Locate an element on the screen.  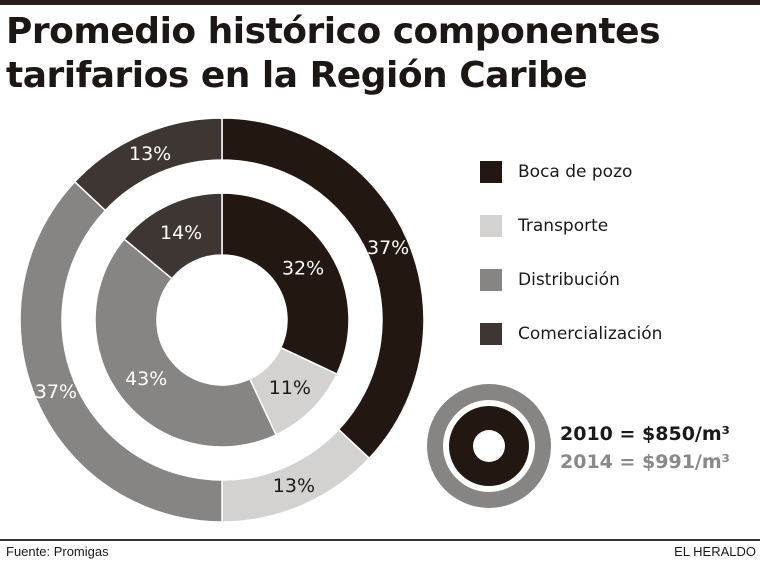
year-2014-total: 2014 = $991/m³ is located at coordinates (645, 462).